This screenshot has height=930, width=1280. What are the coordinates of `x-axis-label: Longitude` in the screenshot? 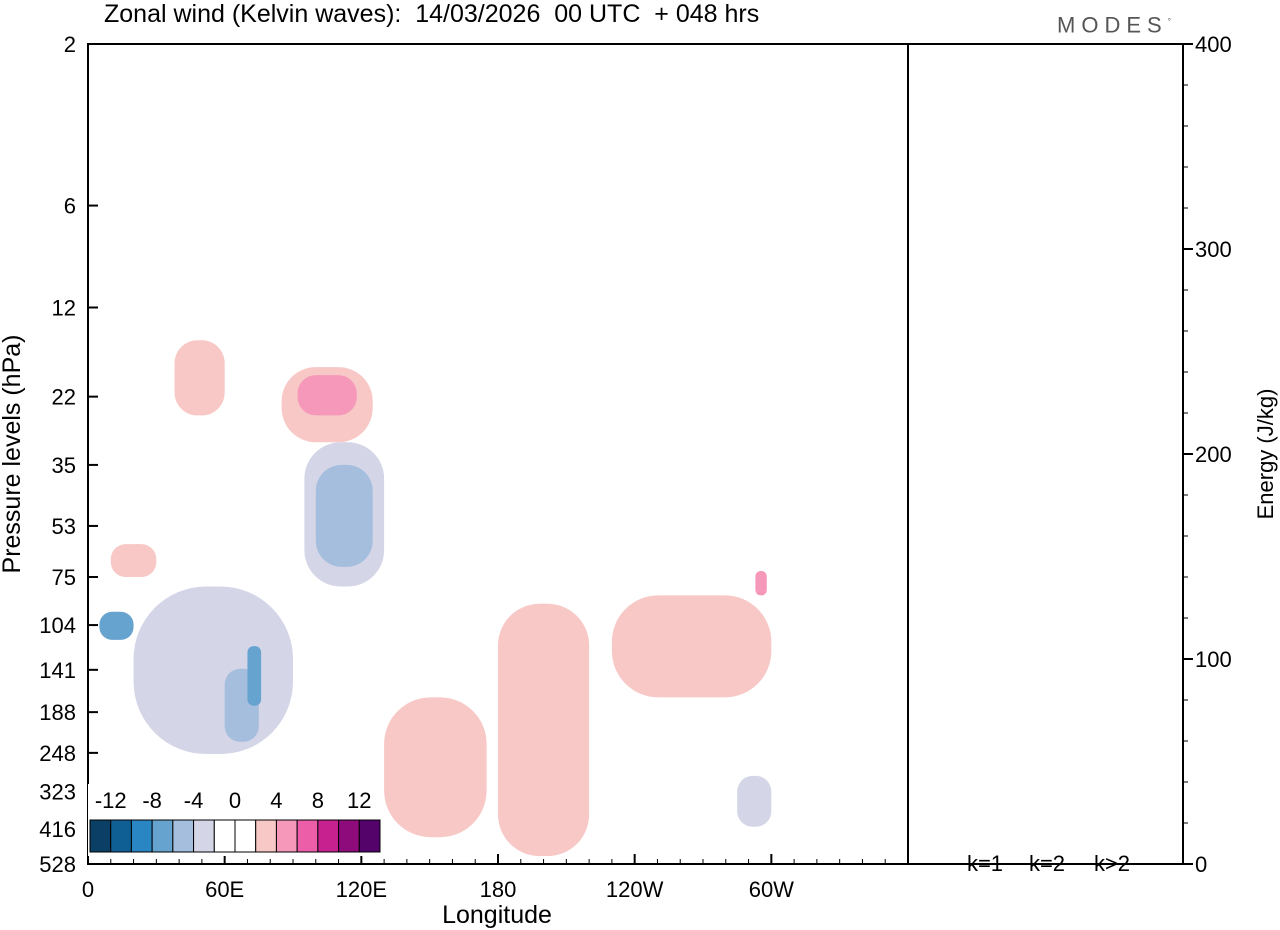 It's located at (497, 915).